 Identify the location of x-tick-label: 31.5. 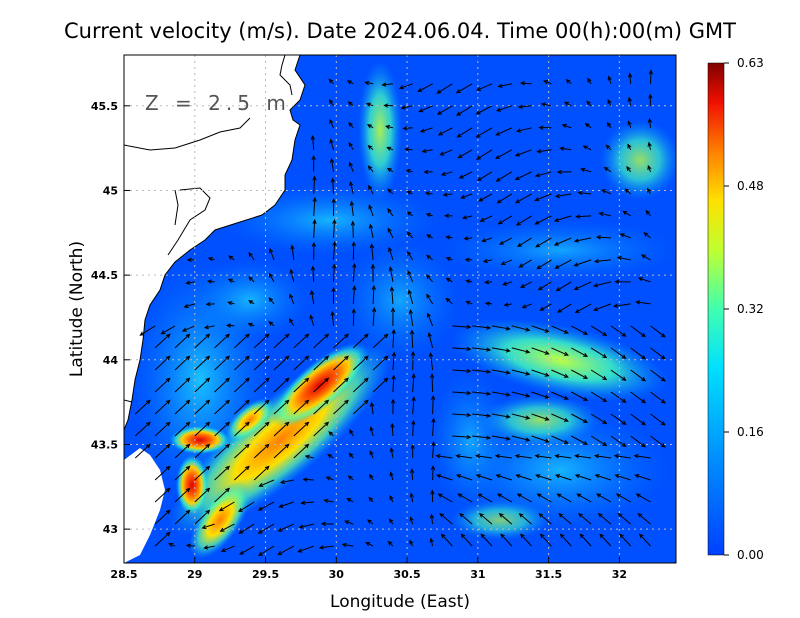
(548, 574).